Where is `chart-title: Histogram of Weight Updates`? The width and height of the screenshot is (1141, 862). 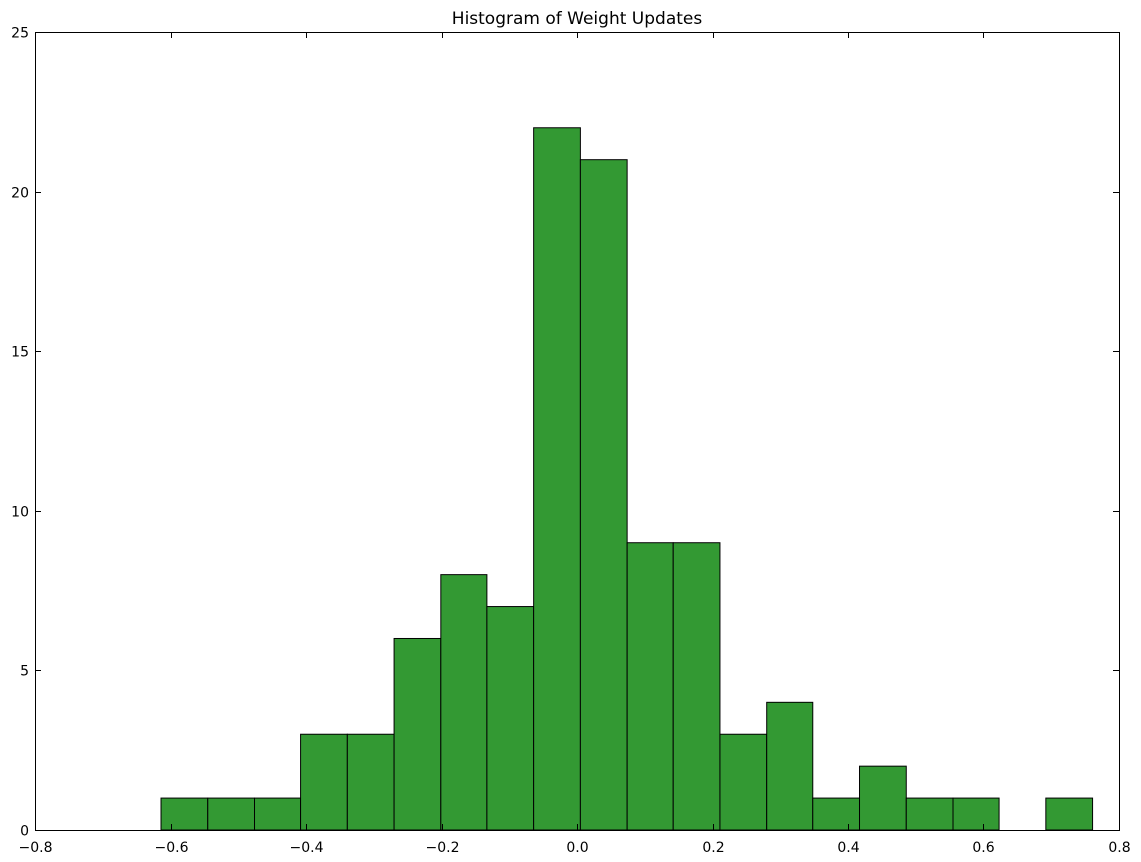 chart-title: Histogram of Weight Updates is located at coordinates (577, 19).